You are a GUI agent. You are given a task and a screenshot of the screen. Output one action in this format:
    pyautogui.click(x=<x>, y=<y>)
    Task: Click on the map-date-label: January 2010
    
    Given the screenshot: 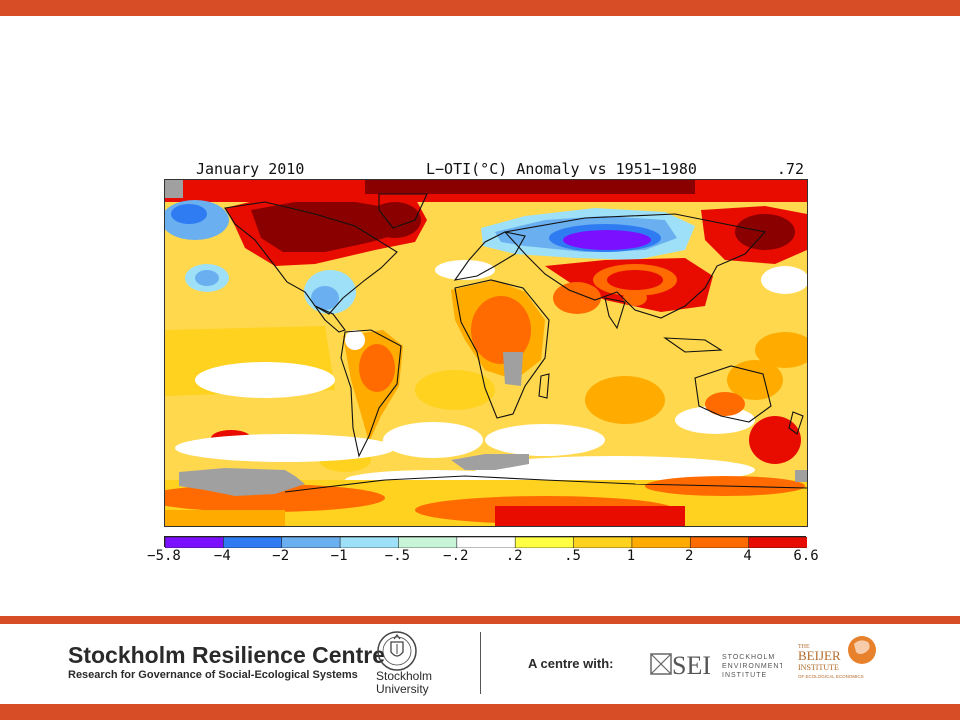 What is the action you would take?
    pyautogui.click(x=250, y=169)
    